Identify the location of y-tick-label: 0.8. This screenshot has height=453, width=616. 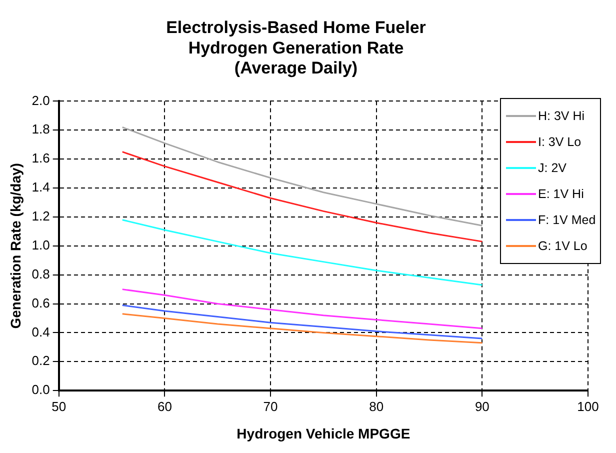
(41, 274).